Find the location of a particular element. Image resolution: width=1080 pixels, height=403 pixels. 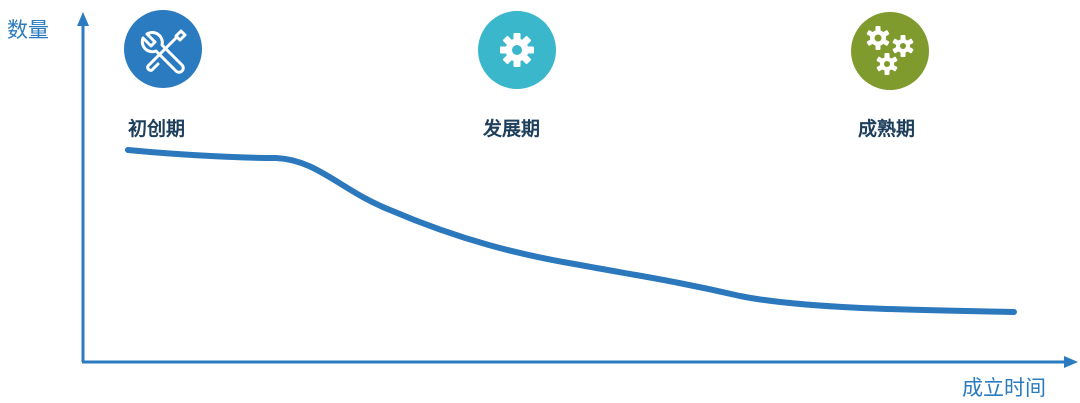

x-axis-arrow is located at coordinates (1071, 362).